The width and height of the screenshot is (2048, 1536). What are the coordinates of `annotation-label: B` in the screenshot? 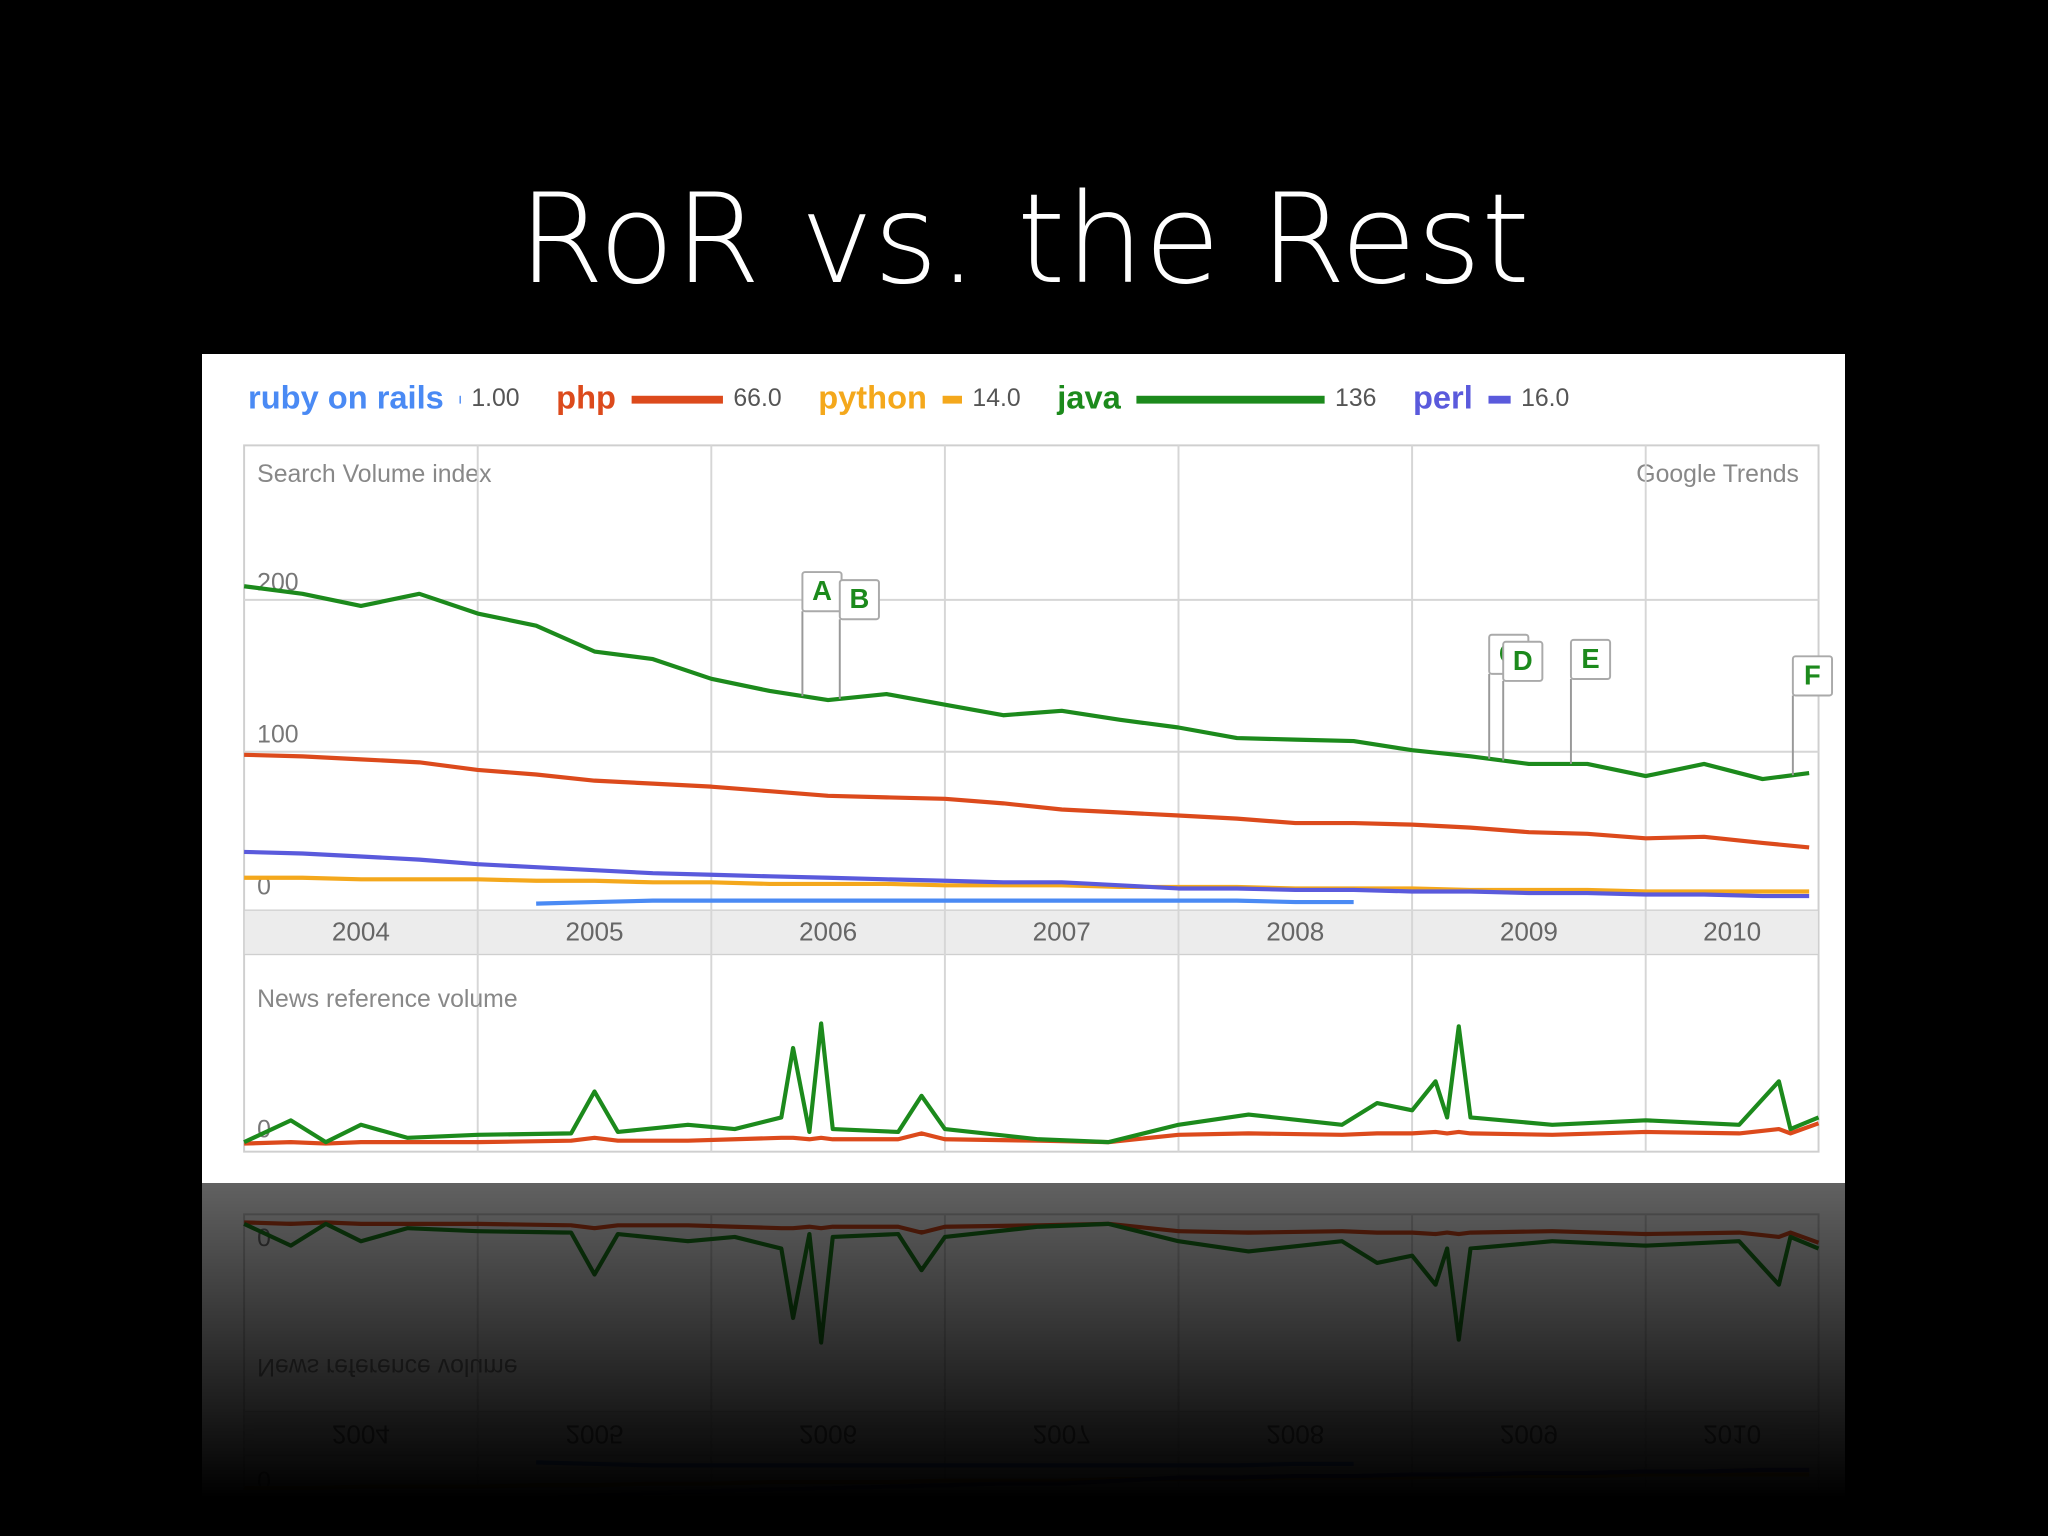 It's located at (859, 598).